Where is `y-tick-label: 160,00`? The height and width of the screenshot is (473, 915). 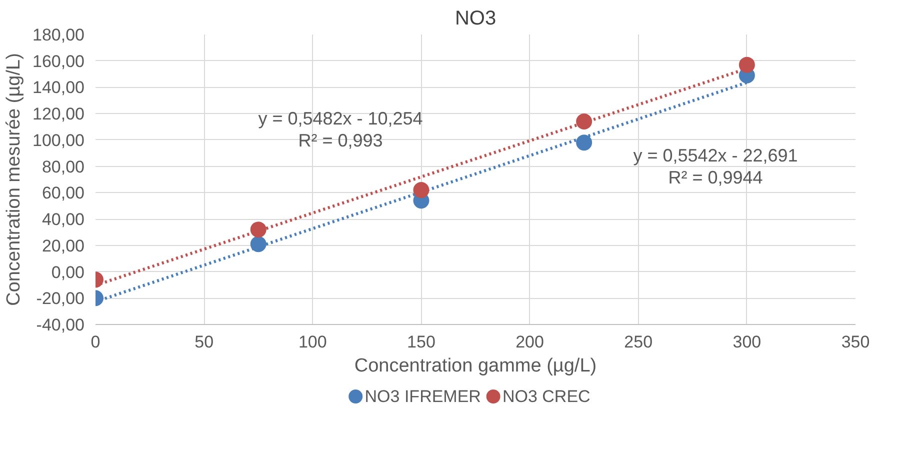
y-tick-label: 160,00 is located at coordinates (58, 61).